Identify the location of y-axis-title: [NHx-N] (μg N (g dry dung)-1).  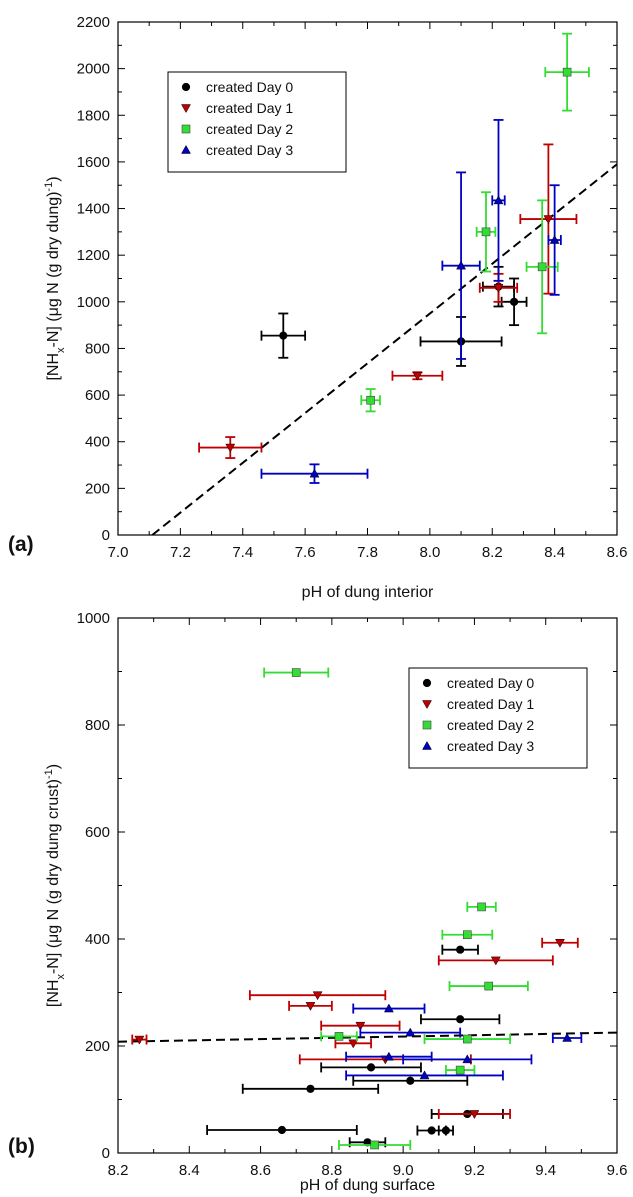
(55, 278).